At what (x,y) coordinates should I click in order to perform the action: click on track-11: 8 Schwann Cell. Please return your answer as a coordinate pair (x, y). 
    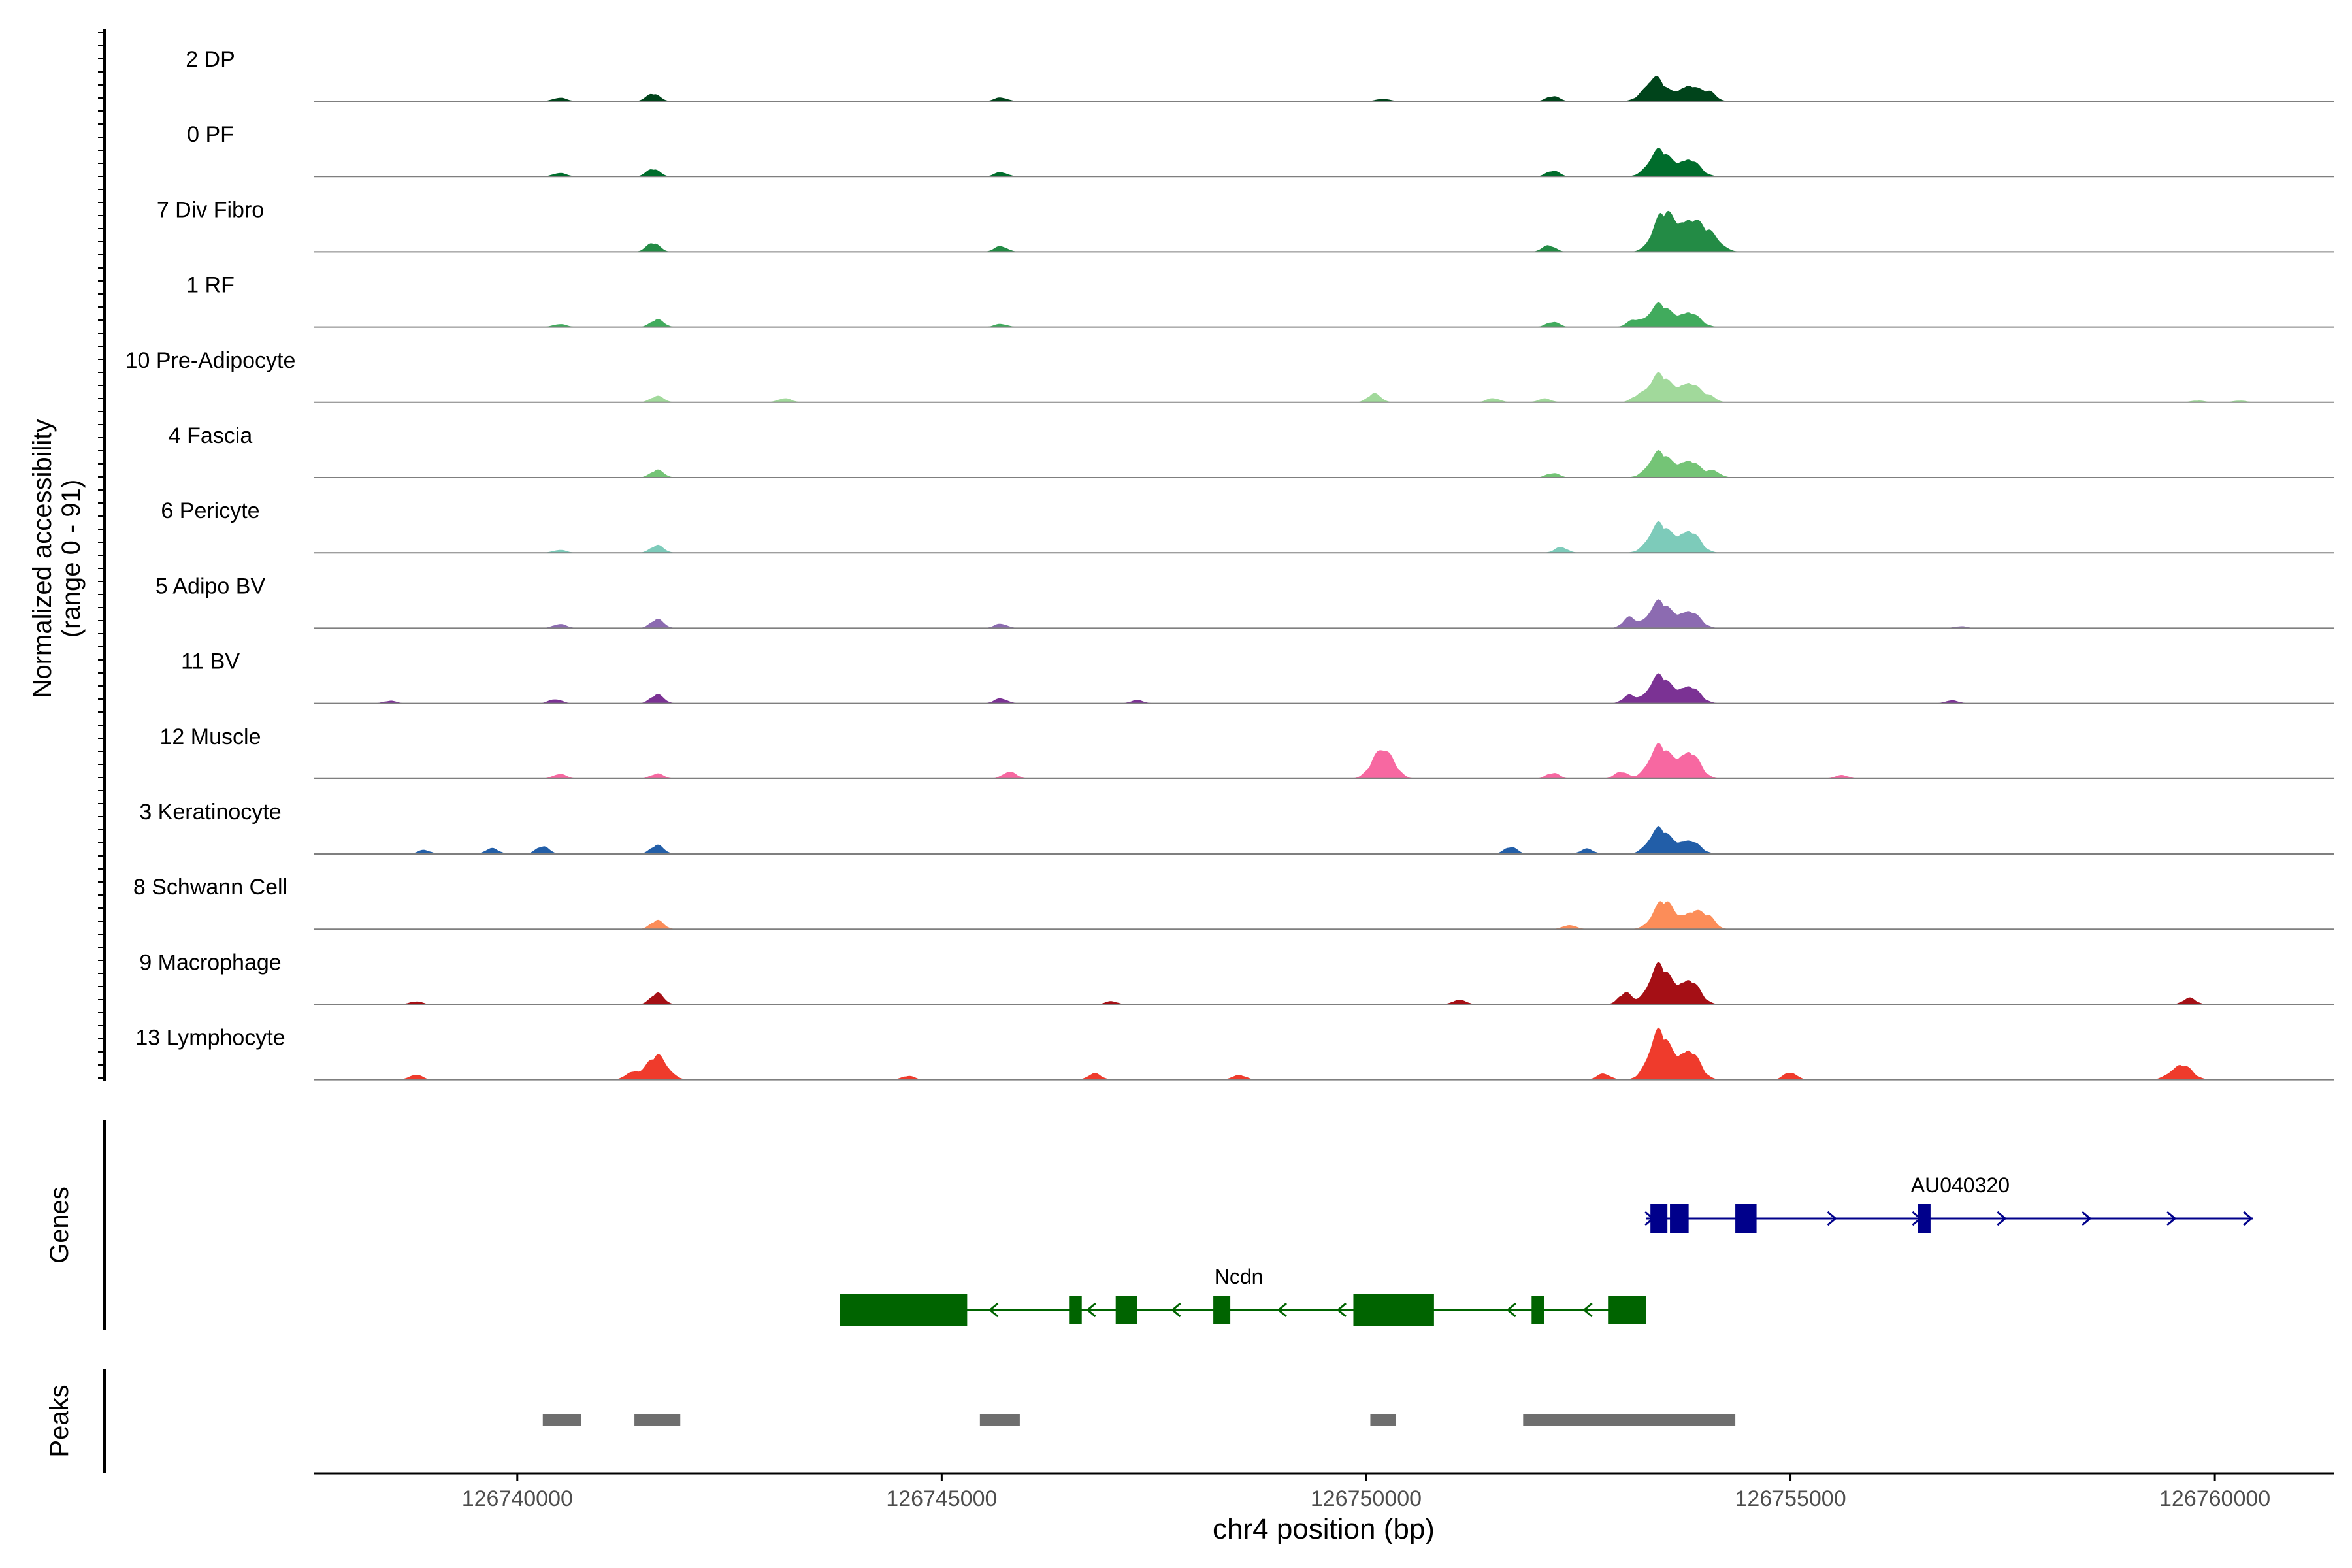
    Looking at the image, I should click on (1233, 902).